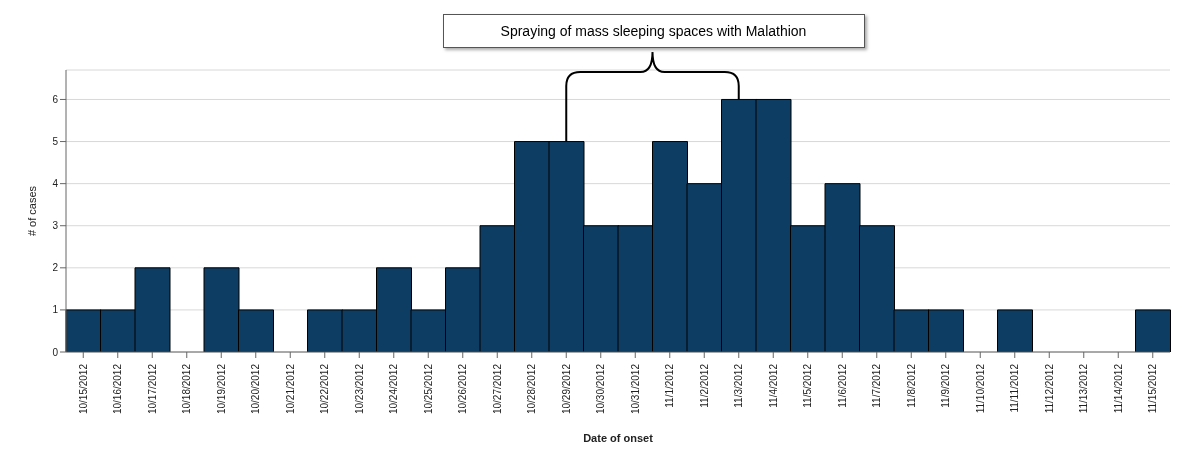 This screenshot has height=450, width=1184. What do you see at coordinates (55, 100) in the screenshot?
I see `y-tick-label: 6` at bounding box center [55, 100].